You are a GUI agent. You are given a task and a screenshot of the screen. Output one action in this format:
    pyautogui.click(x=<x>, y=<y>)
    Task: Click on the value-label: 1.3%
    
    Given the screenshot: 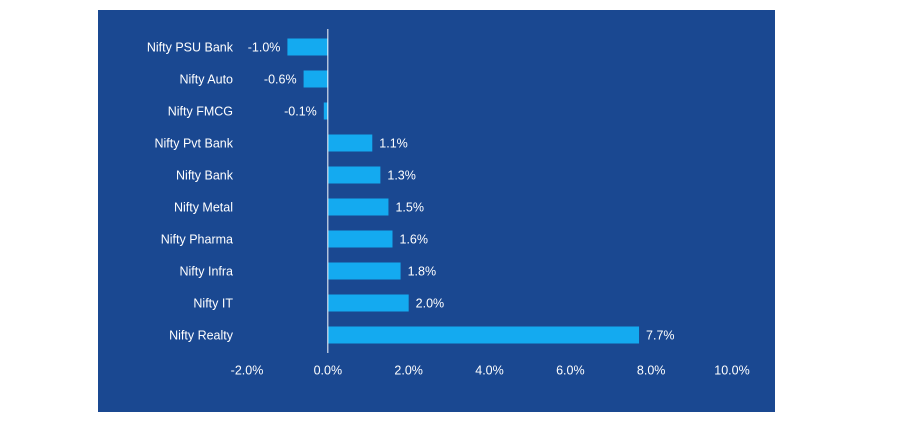 What is the action you would take?
    pyautogui.click(x=401, y=176)
    